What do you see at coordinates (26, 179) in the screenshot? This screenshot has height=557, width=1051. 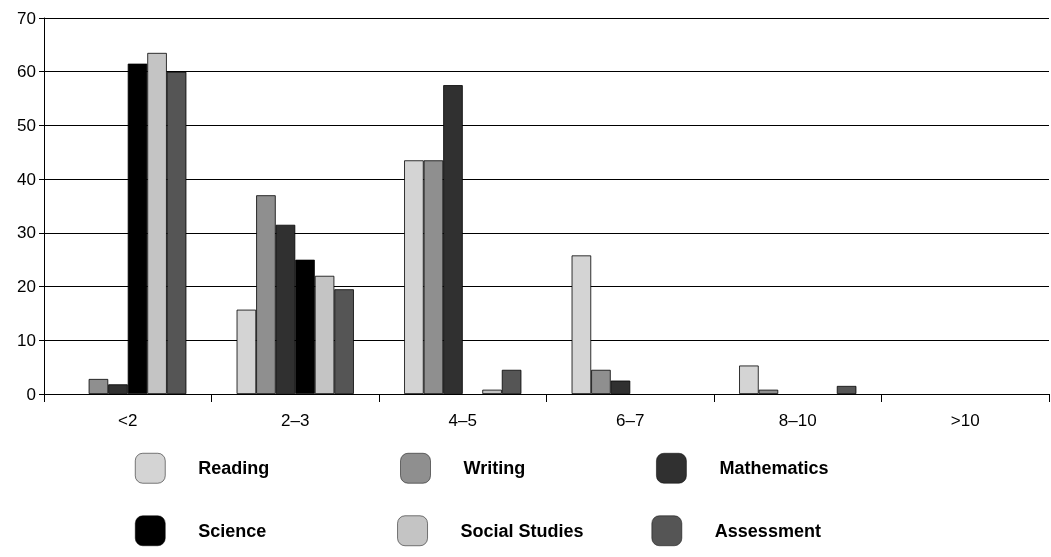 I see `y-tick-label: 40` at bounding box center [26, 179].